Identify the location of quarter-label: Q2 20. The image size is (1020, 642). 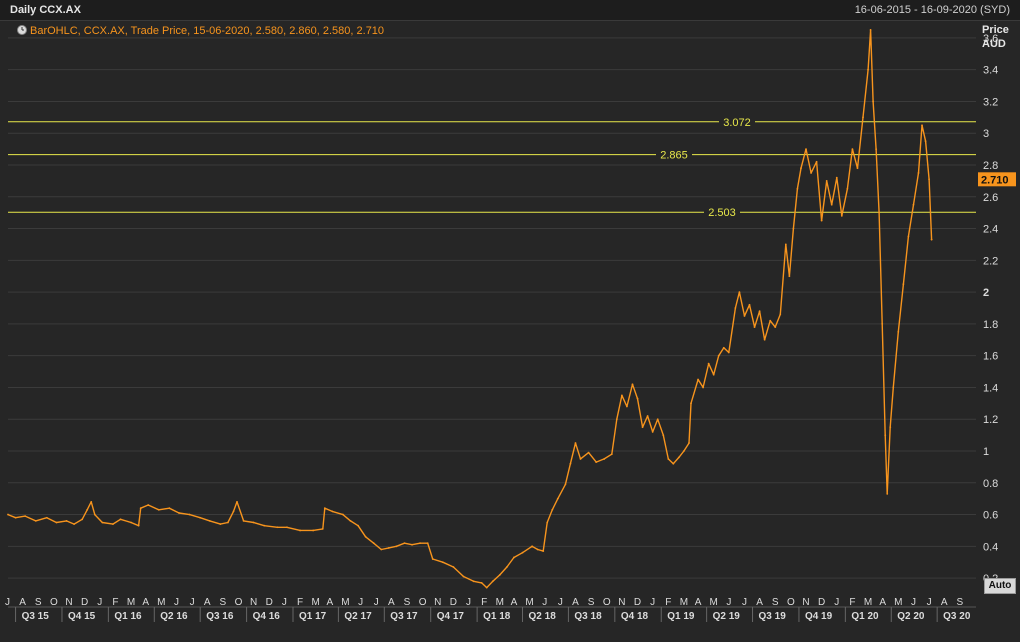
(911, 616).